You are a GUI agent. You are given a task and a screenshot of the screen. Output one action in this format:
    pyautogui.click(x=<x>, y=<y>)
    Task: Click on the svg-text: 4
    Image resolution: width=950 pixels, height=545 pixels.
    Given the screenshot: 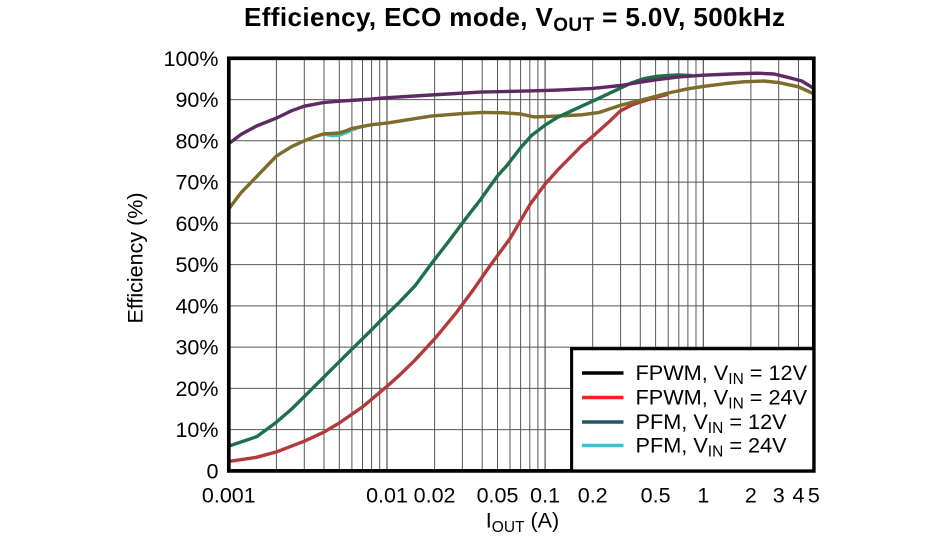 What is the action you would take?
    pyautogui.click(x=799, y=496)
    